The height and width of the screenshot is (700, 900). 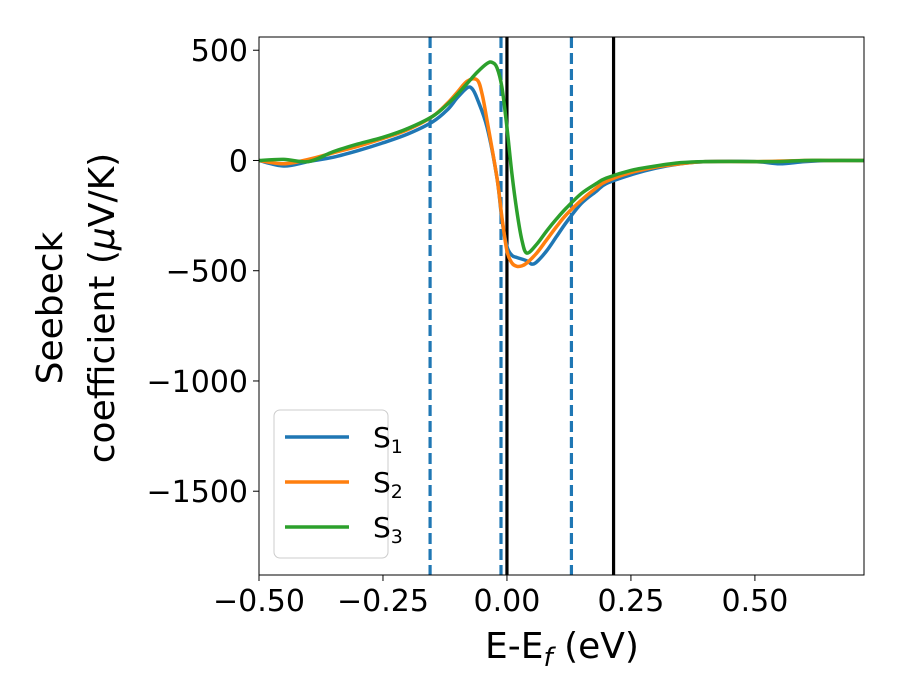 I want to click on legend-label-s1: S1, so click(x=388, y=439).